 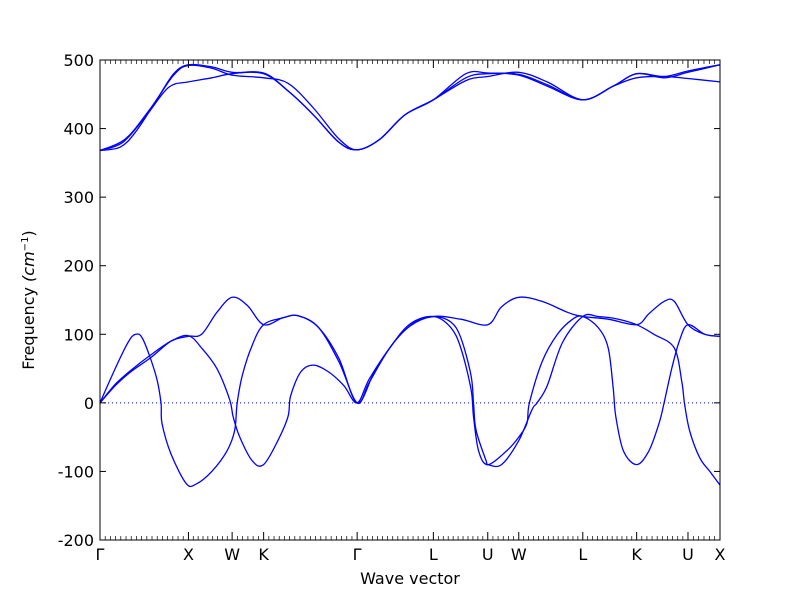 What do you see at coordinates (78, 60) in the screenshot?
I see `y-tick-label: 500` at bounding box center [78, 60].